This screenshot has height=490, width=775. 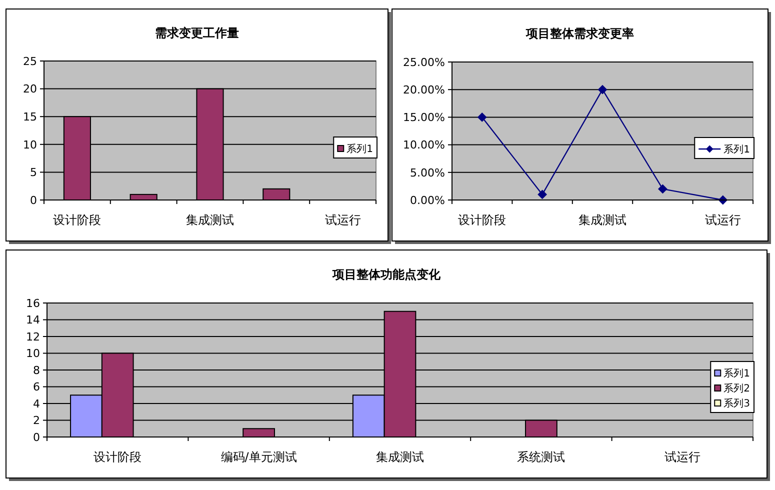 I want to click on x-tick-label: 系统测试, so click(x=541, y=457).